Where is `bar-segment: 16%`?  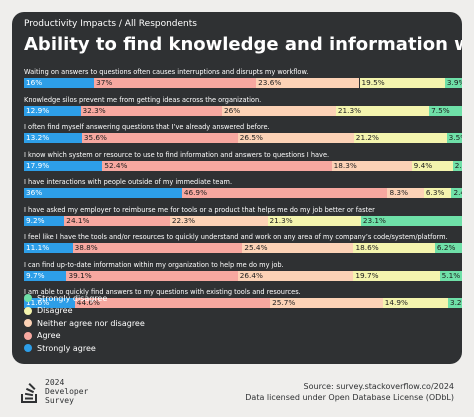
bar-segment: 16% is located at coordinates (59, 83).